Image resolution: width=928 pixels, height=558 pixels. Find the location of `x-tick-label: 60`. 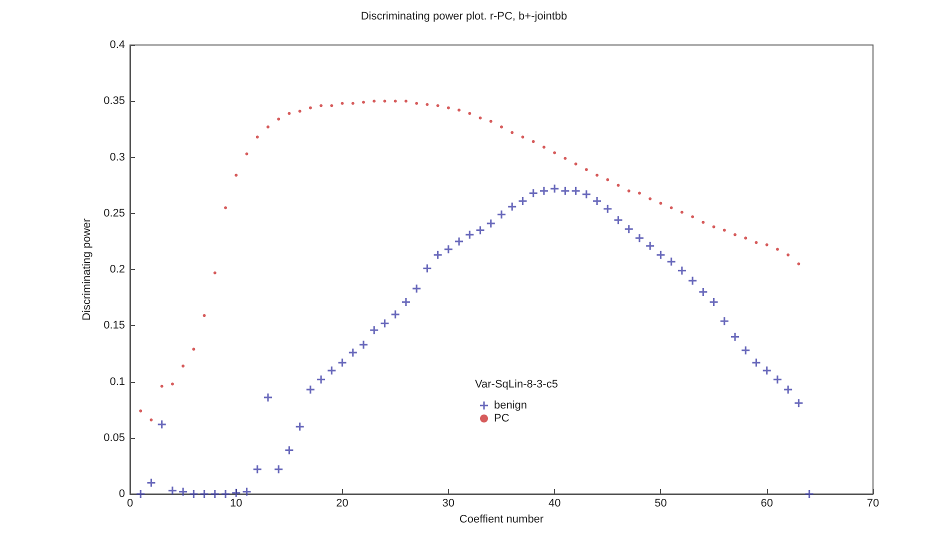

x-tick-label: 60 is located at coordinates (766, 504).